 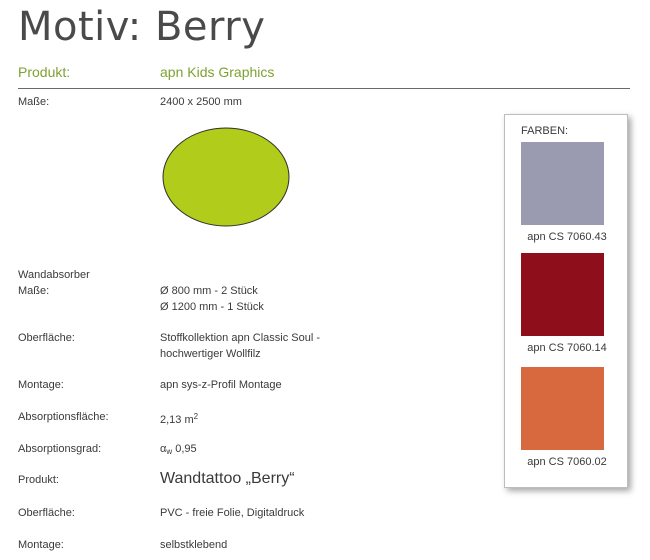 I want to click on produkt-label: Produkt:, so click(x=44, y=72).